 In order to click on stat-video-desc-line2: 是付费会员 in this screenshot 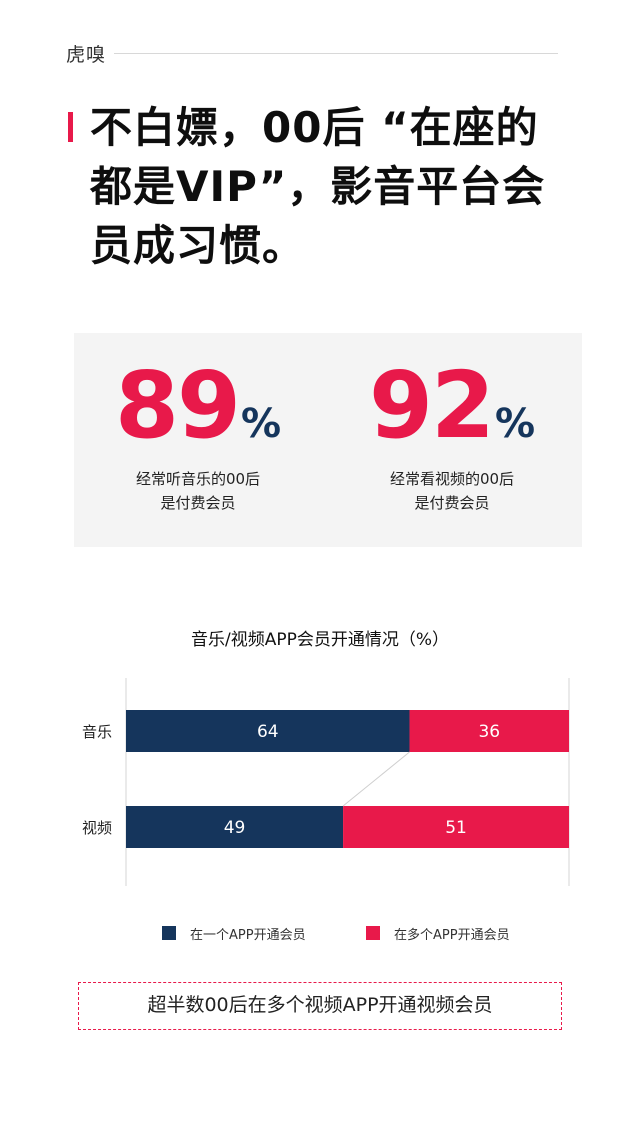, I will do `click(452, 503)`.